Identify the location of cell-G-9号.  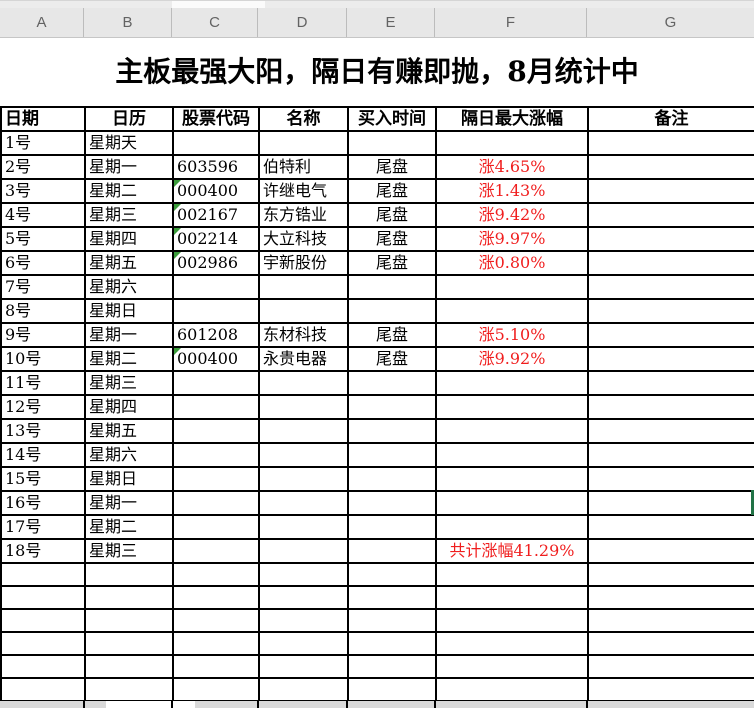
(670, 335).